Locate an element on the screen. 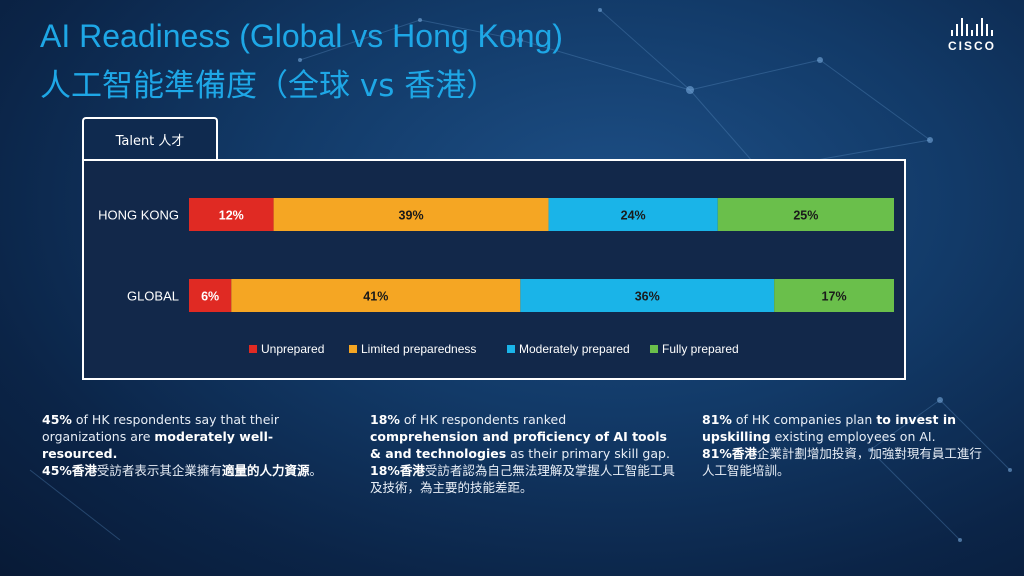 The image size is (1024, 576). data-label: 41% is located at coordinates (375, 297).